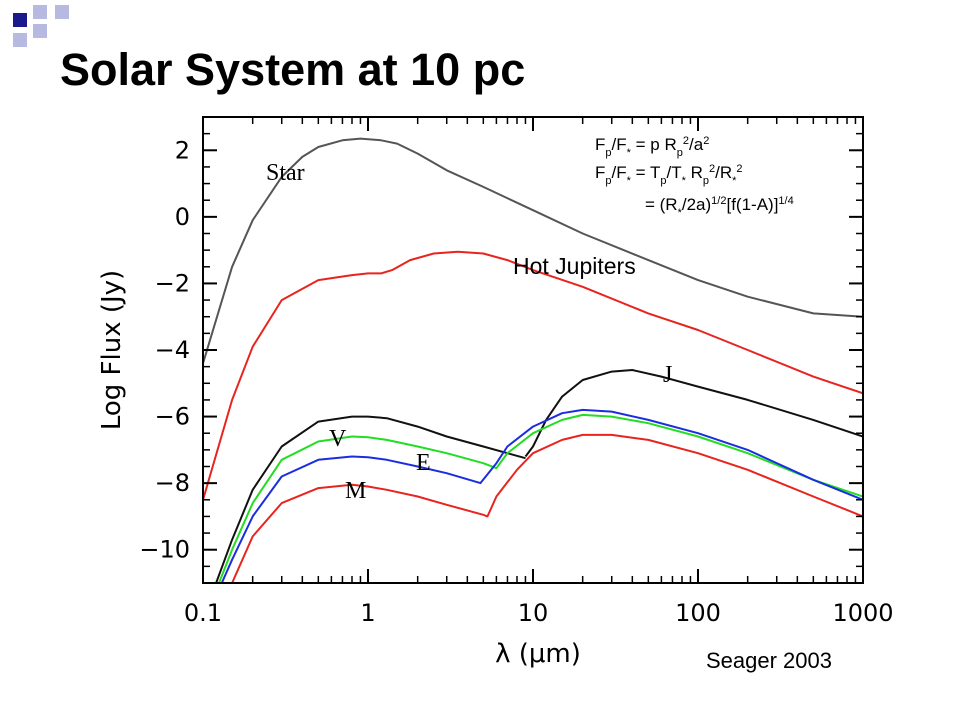  I want to click on series-label-mars: M, so click(355, 491).